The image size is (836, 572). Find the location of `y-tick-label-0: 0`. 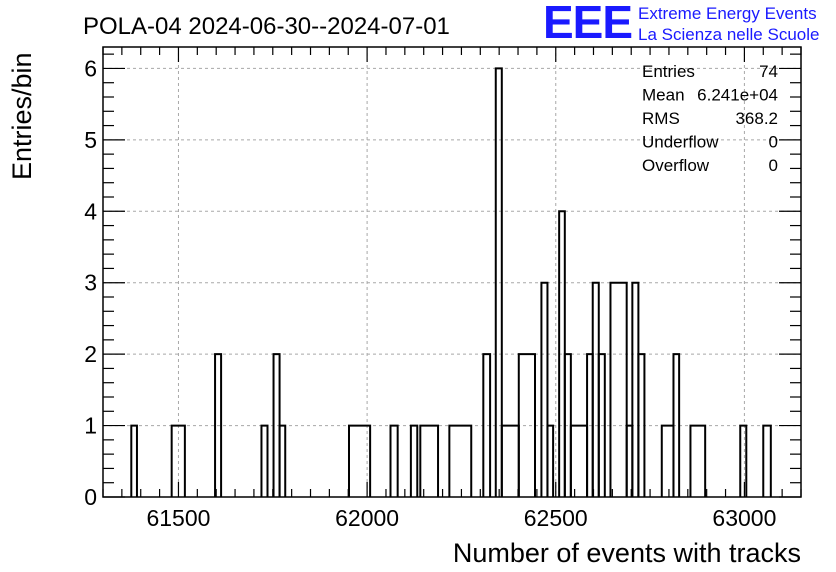

y-tick-label-0: 0 is located at coordinates (90, 497).